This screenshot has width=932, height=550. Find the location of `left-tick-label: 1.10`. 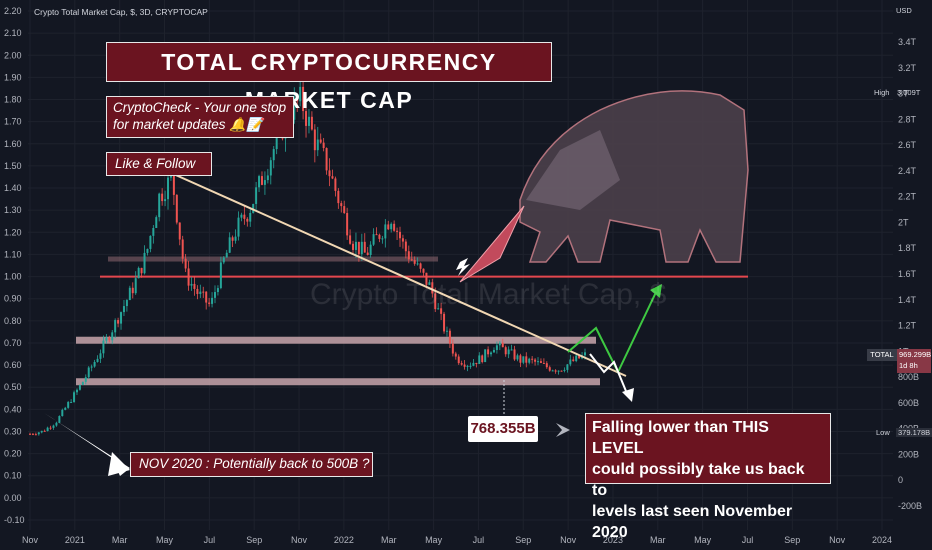

left-tick-label: 1.10 is located at coordinates (13, 254).